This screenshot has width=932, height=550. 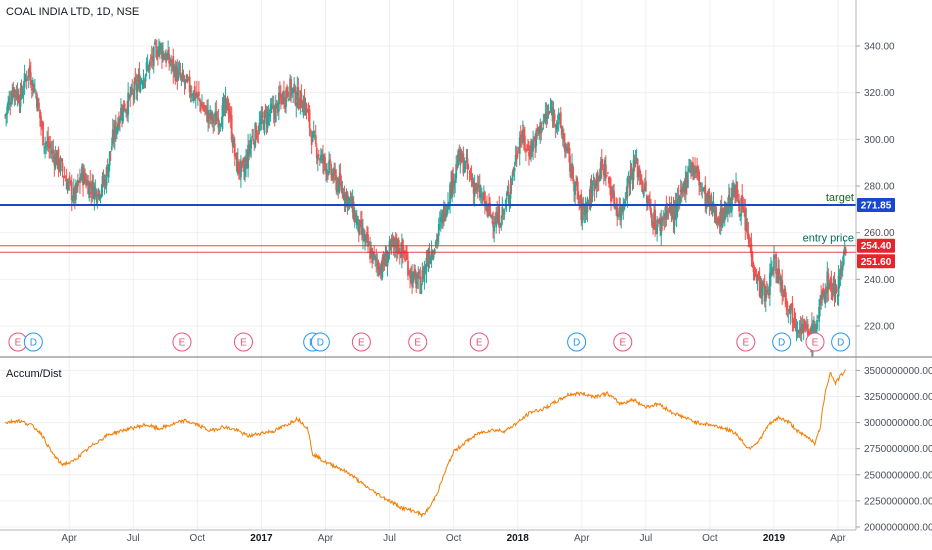 I want to click on event-marker-label: E, so click(x=745, y=343).